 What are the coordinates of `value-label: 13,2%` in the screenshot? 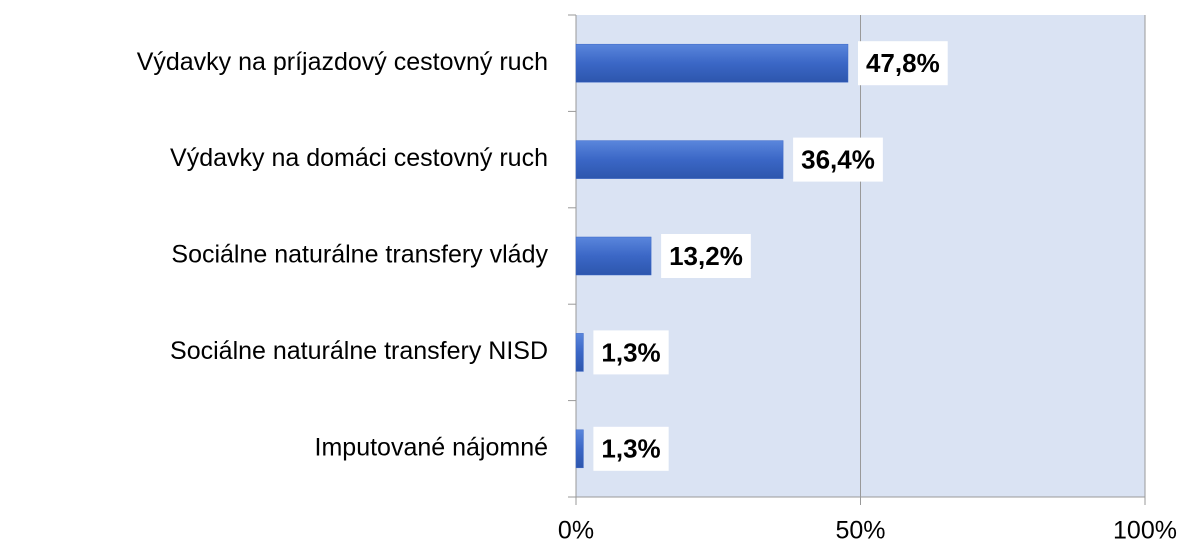 It's located at (706, 256).